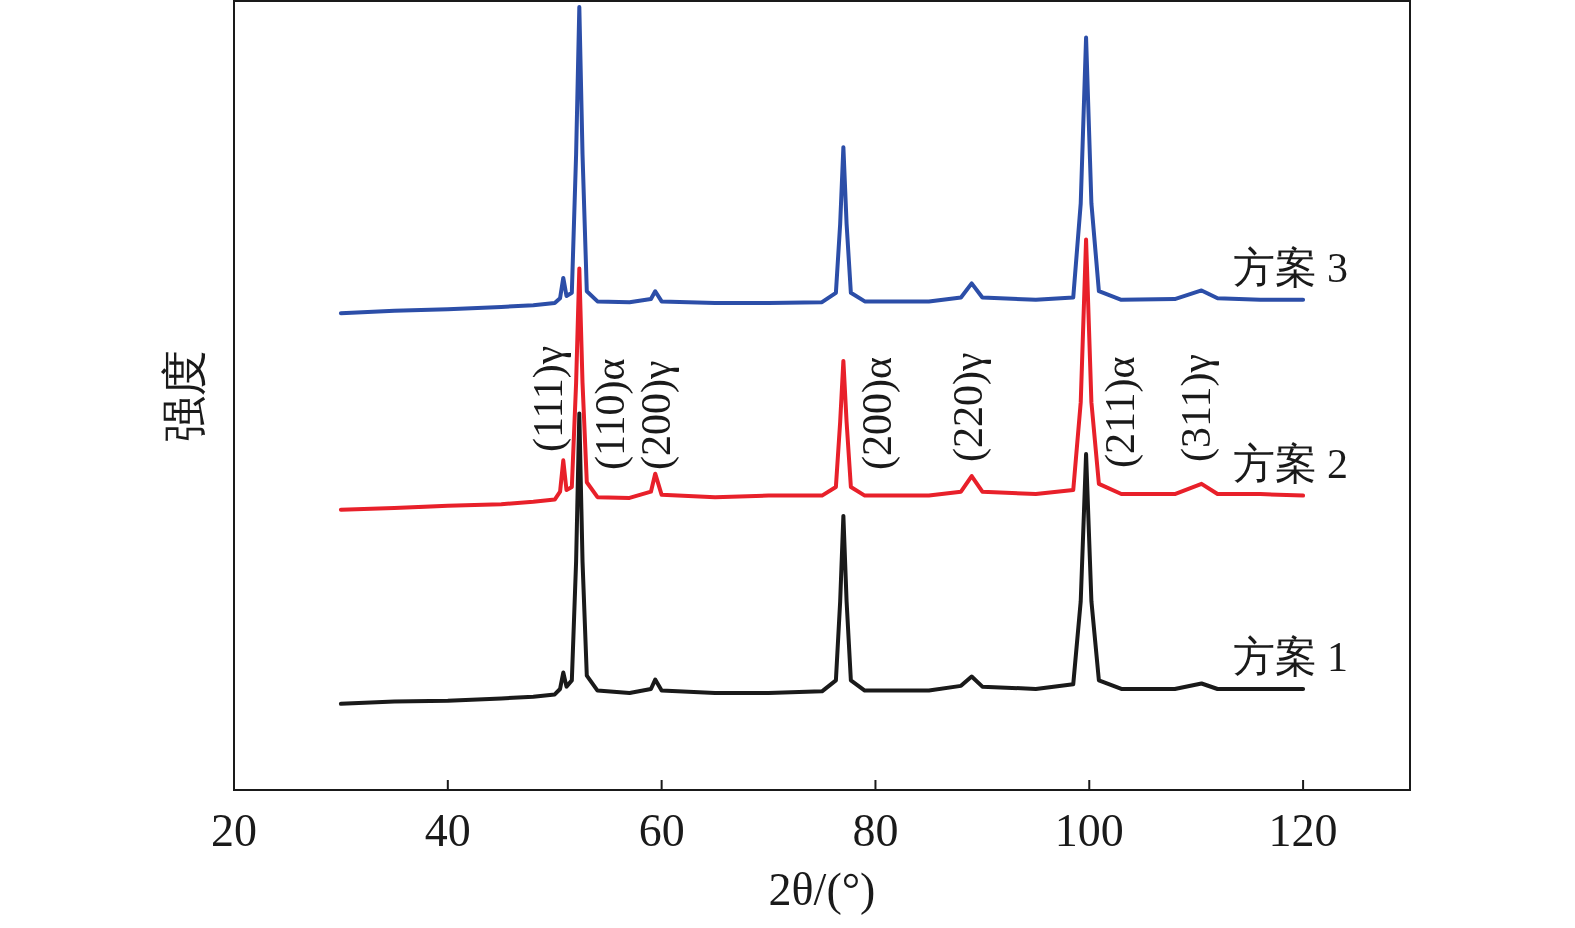 This screenshot has height=928, width=1575. What do you see at coordinates (1290, 267) in the screenshot?
I see `series-label: 方案 3` at bounding box center [1290, 267].